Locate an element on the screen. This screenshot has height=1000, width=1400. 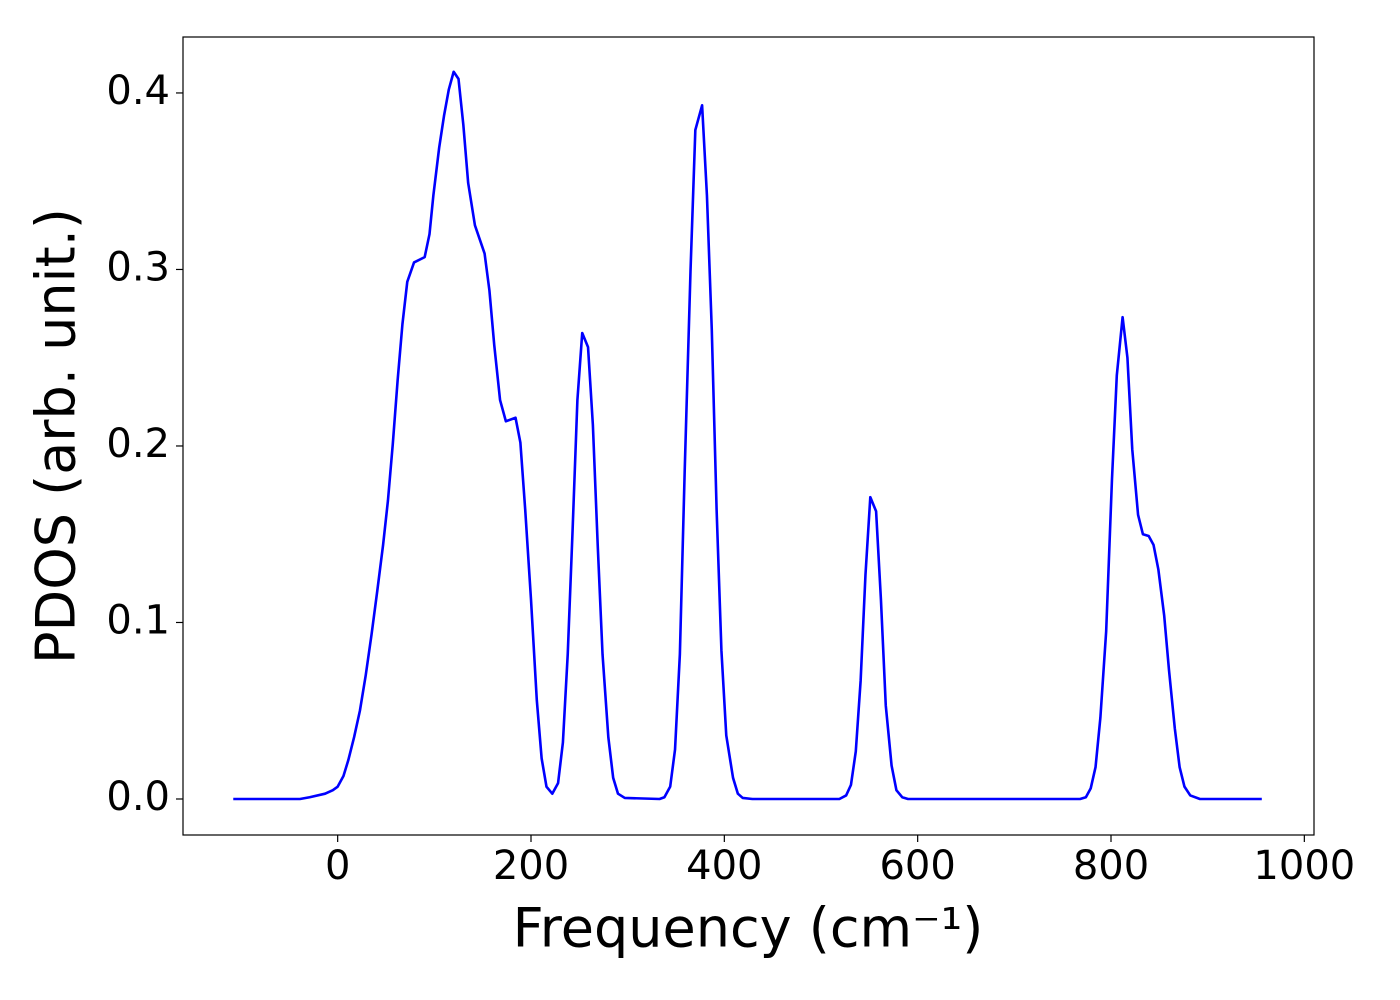
x-tick-label: 0 is located at coordinates (337, 866).